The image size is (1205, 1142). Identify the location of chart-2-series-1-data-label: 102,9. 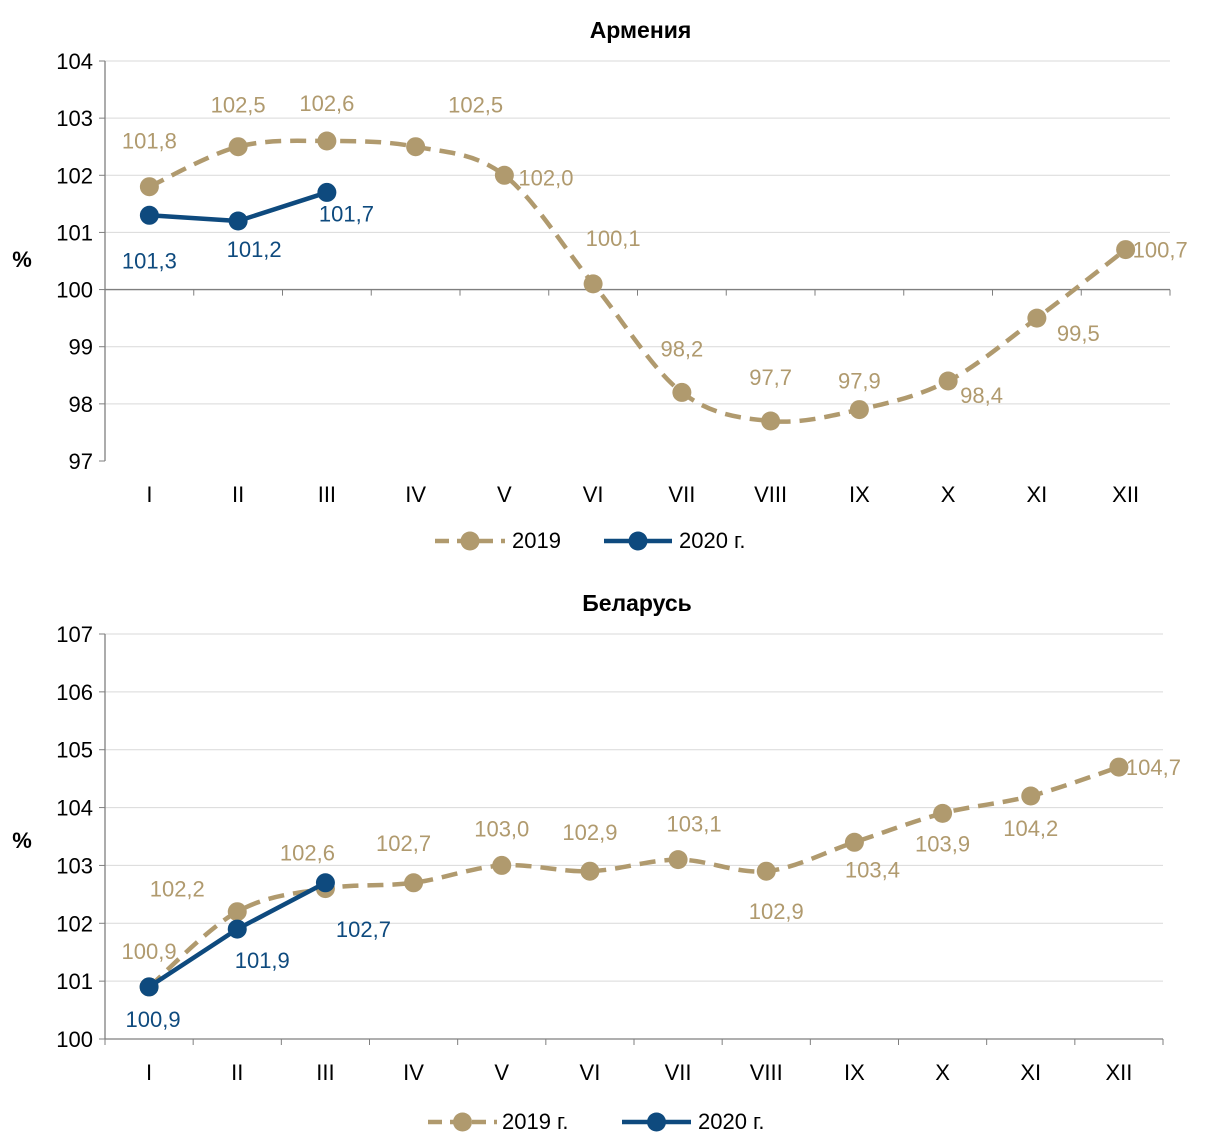
(589, 832).